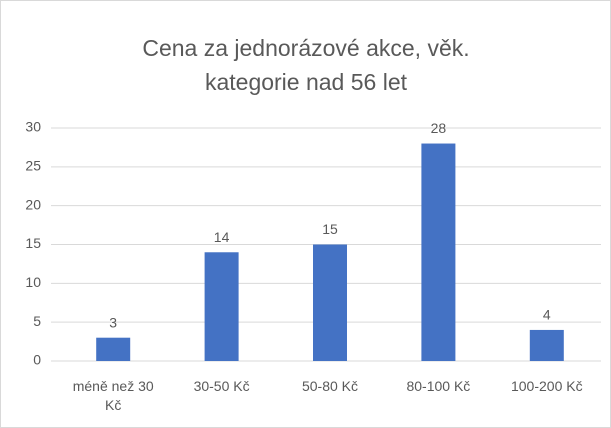 This screenshot has width=611, height=428. What do you see at coordinates (37, 360) in the screenshot?
I see `y-tick-label: 0` at bounding box center [37, 360].